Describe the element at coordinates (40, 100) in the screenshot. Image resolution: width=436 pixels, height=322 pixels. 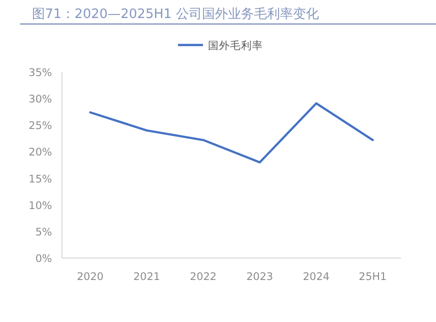
I see `y-tick-label: 30%` at that location.